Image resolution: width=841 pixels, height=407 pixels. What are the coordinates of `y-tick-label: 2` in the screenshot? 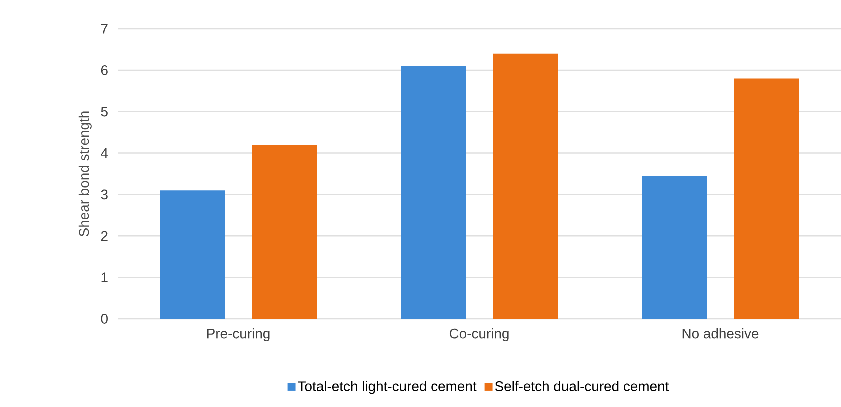 It's located at (104, 236).